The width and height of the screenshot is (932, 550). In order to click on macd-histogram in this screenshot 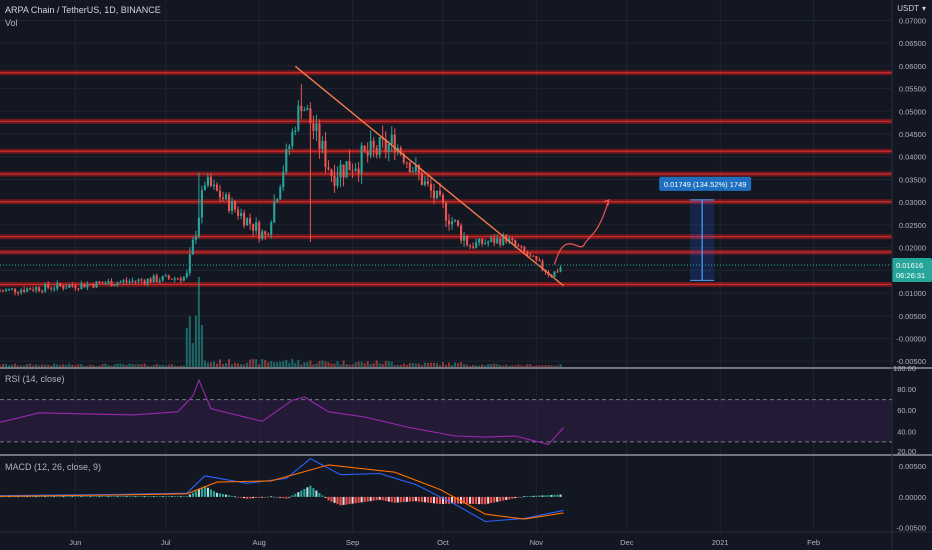, I will do `click(281, 495)`.